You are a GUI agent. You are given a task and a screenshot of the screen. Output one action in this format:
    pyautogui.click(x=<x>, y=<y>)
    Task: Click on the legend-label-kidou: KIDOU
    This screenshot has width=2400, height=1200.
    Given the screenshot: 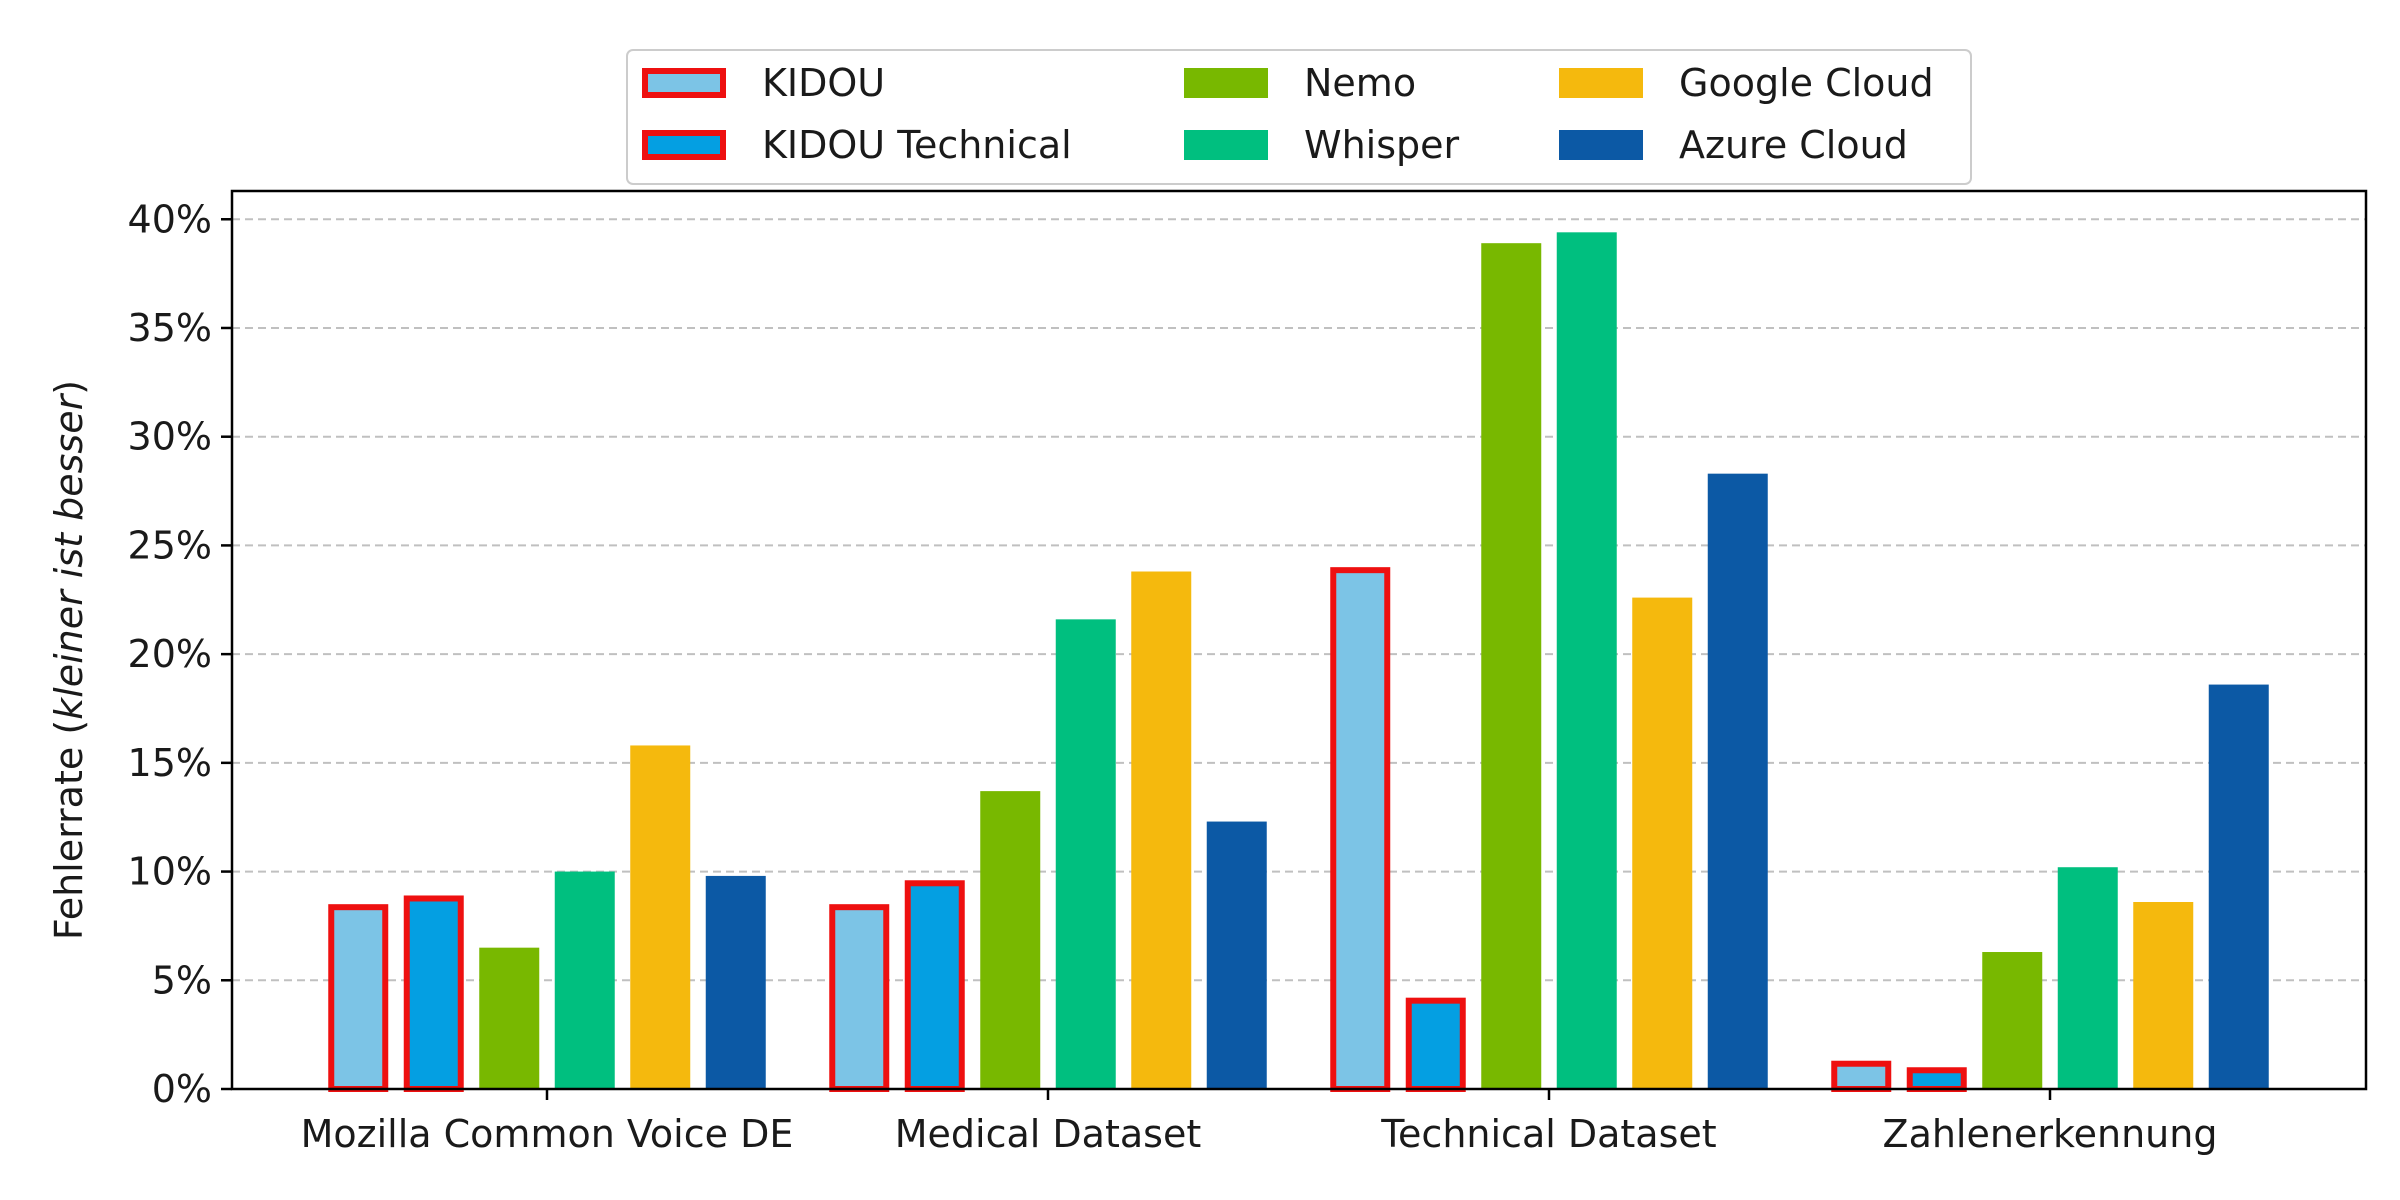 What is the action you would take?
    pyautogui.click(x=823, y=83)
    